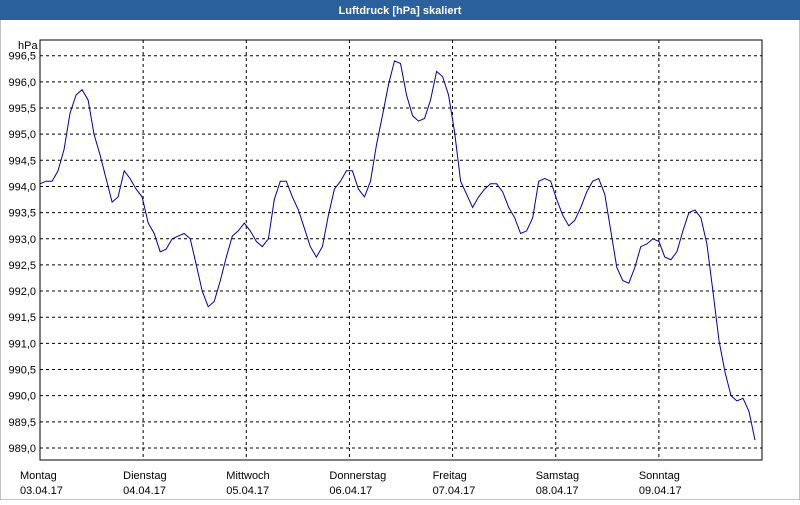  What do you see at coordinates (22, 449) in the screenshot?
I see `y-tick-label: 989,0` at bounding box center [22, 449].